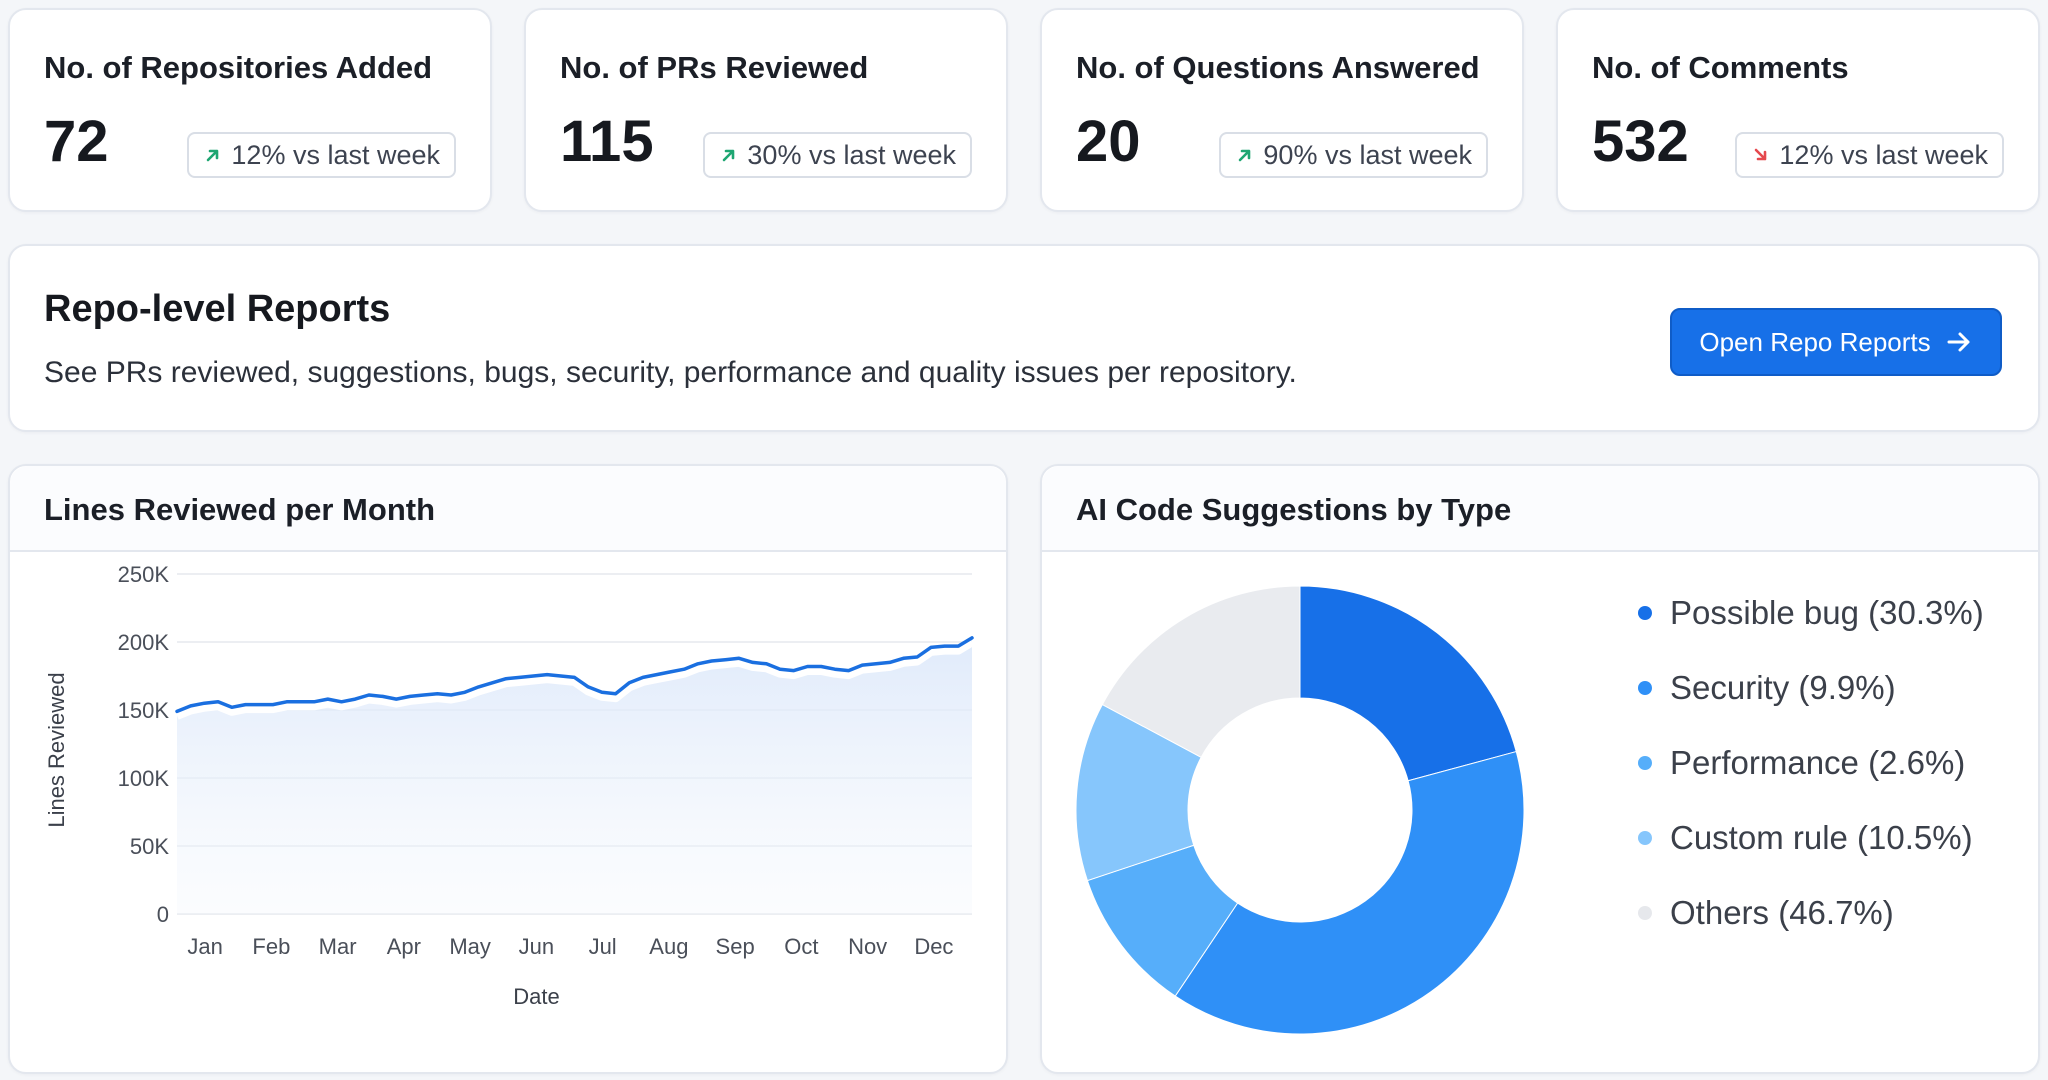 The height and width of the screenshot is (1080, 2048). Describe the element at coordinates (404, 946) in the screenshot. I see `x-tick-label: Apr` at that location.